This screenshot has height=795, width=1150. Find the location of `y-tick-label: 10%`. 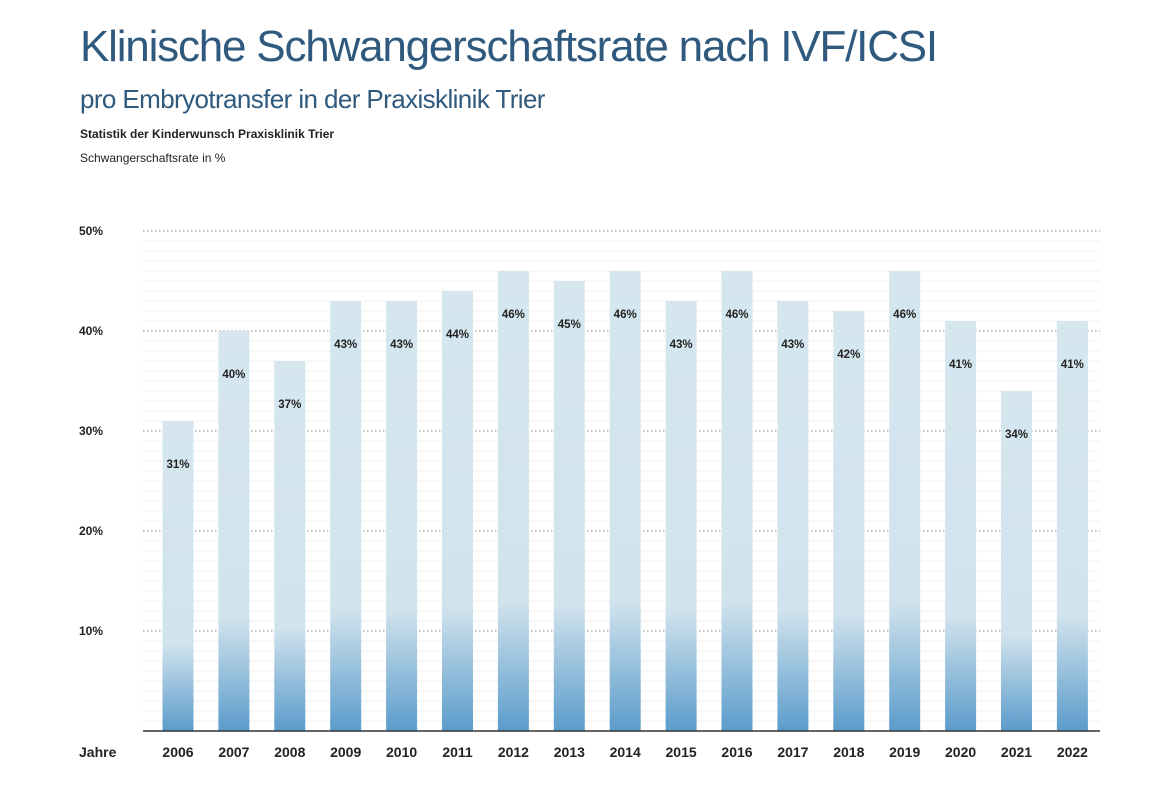

y-tick-label: 10% is located at coordinates (91, 631).